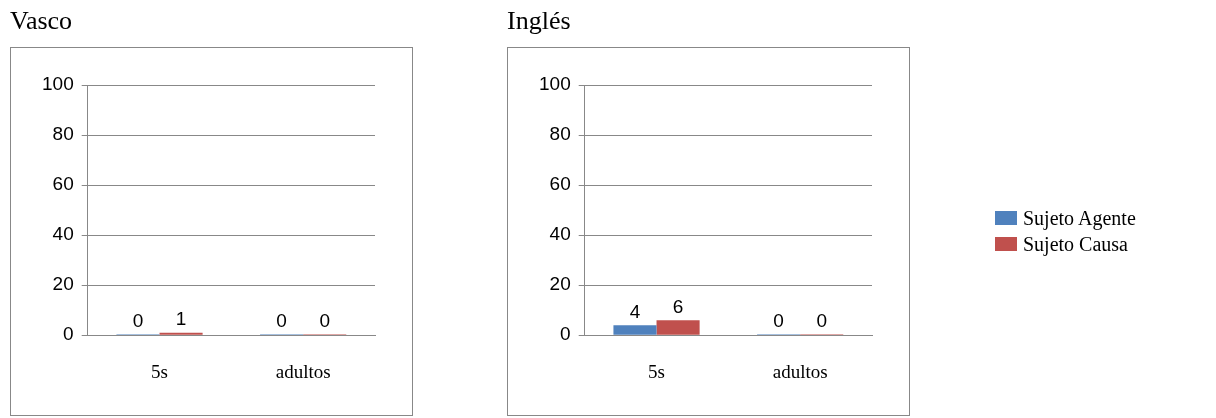 The width and height of the screenshot is (1216, 418). I want to click on chart-title: Inglés, so click(539, 21).